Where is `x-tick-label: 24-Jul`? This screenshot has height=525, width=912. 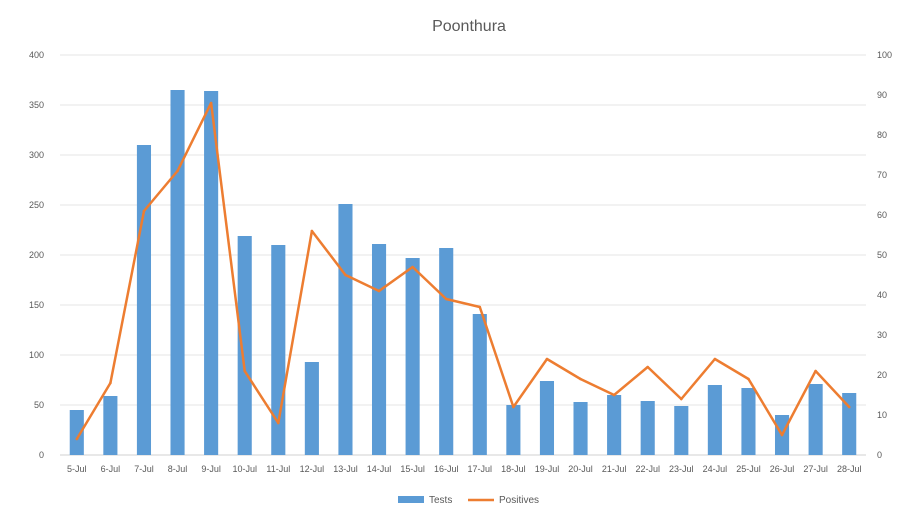
x-tick-label: 24-Jul is located at coordinates (715, 469).